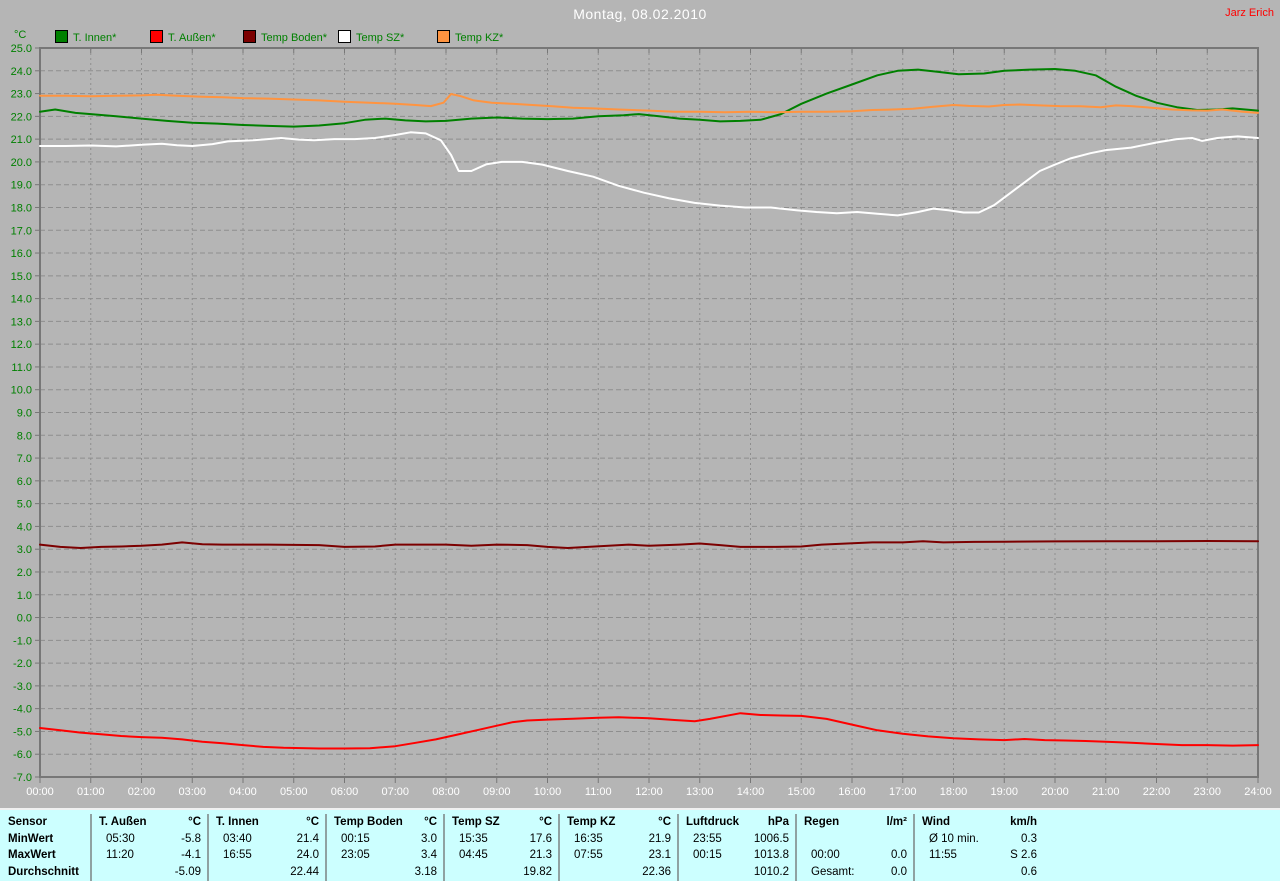  What do you see at coordinates (21, 163) in the screenshot?
I see `y-tick-label: 20.0` at bounding box center [21, 163].